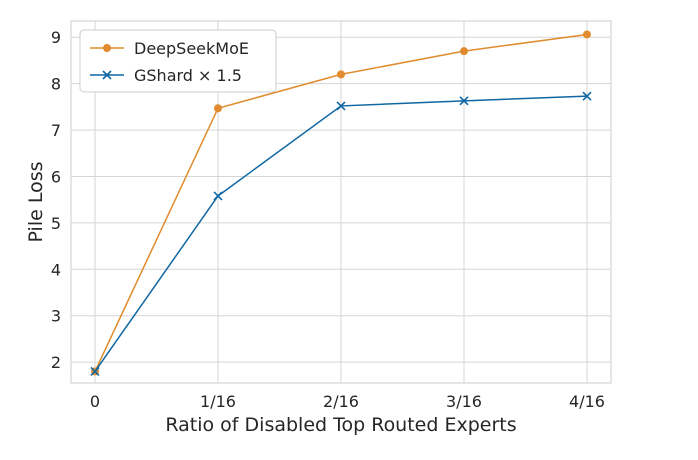  What do you see at coordinates (95, 401) in the screenshot?
I see `x-tick-label: 0` at bounding box center [95, 401].